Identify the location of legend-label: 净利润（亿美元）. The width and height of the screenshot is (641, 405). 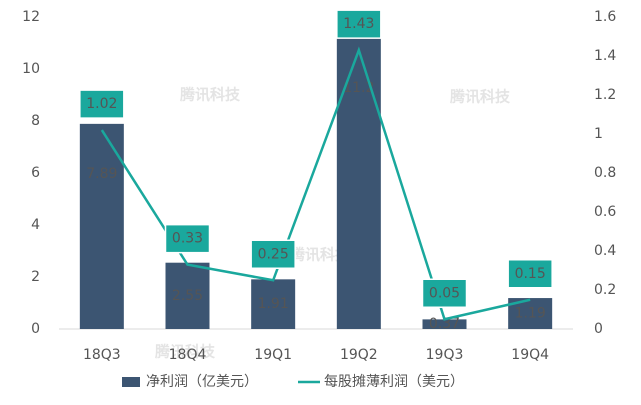
(202, 382).